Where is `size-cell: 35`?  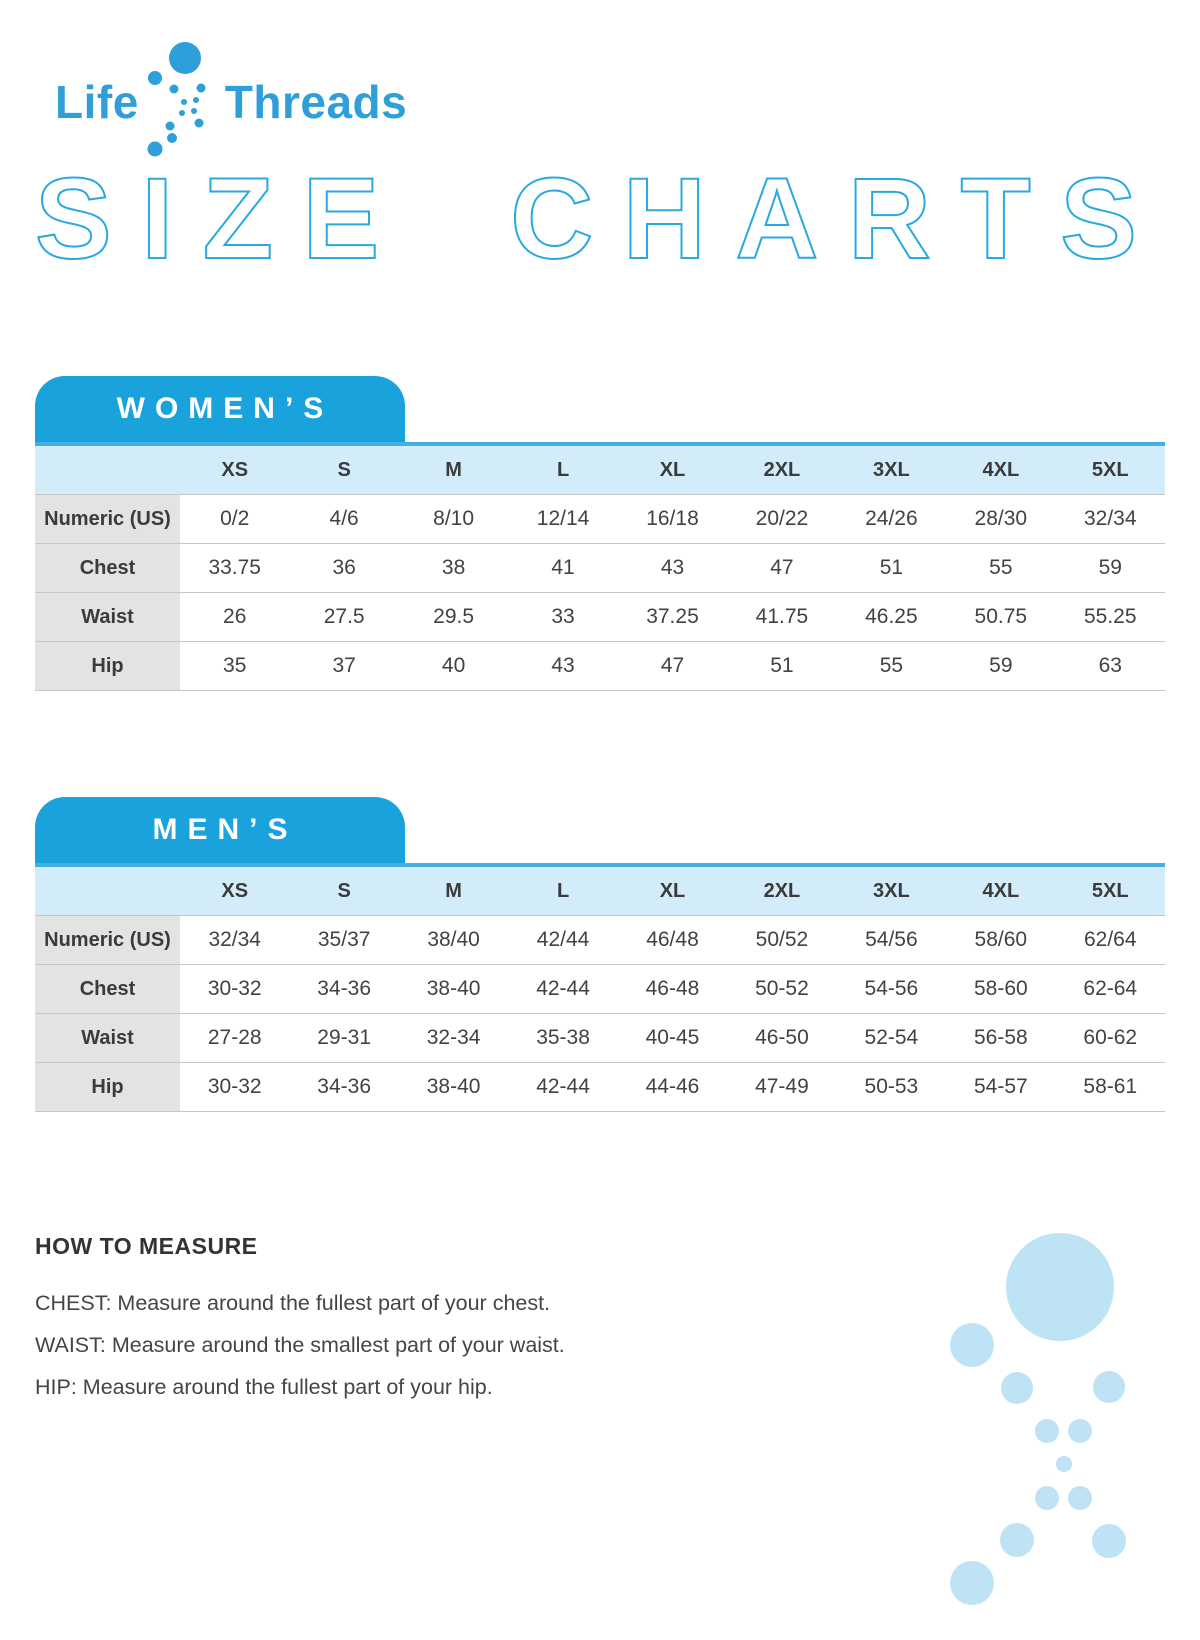
size-cell: 35 is located at coordinates (235, 665).